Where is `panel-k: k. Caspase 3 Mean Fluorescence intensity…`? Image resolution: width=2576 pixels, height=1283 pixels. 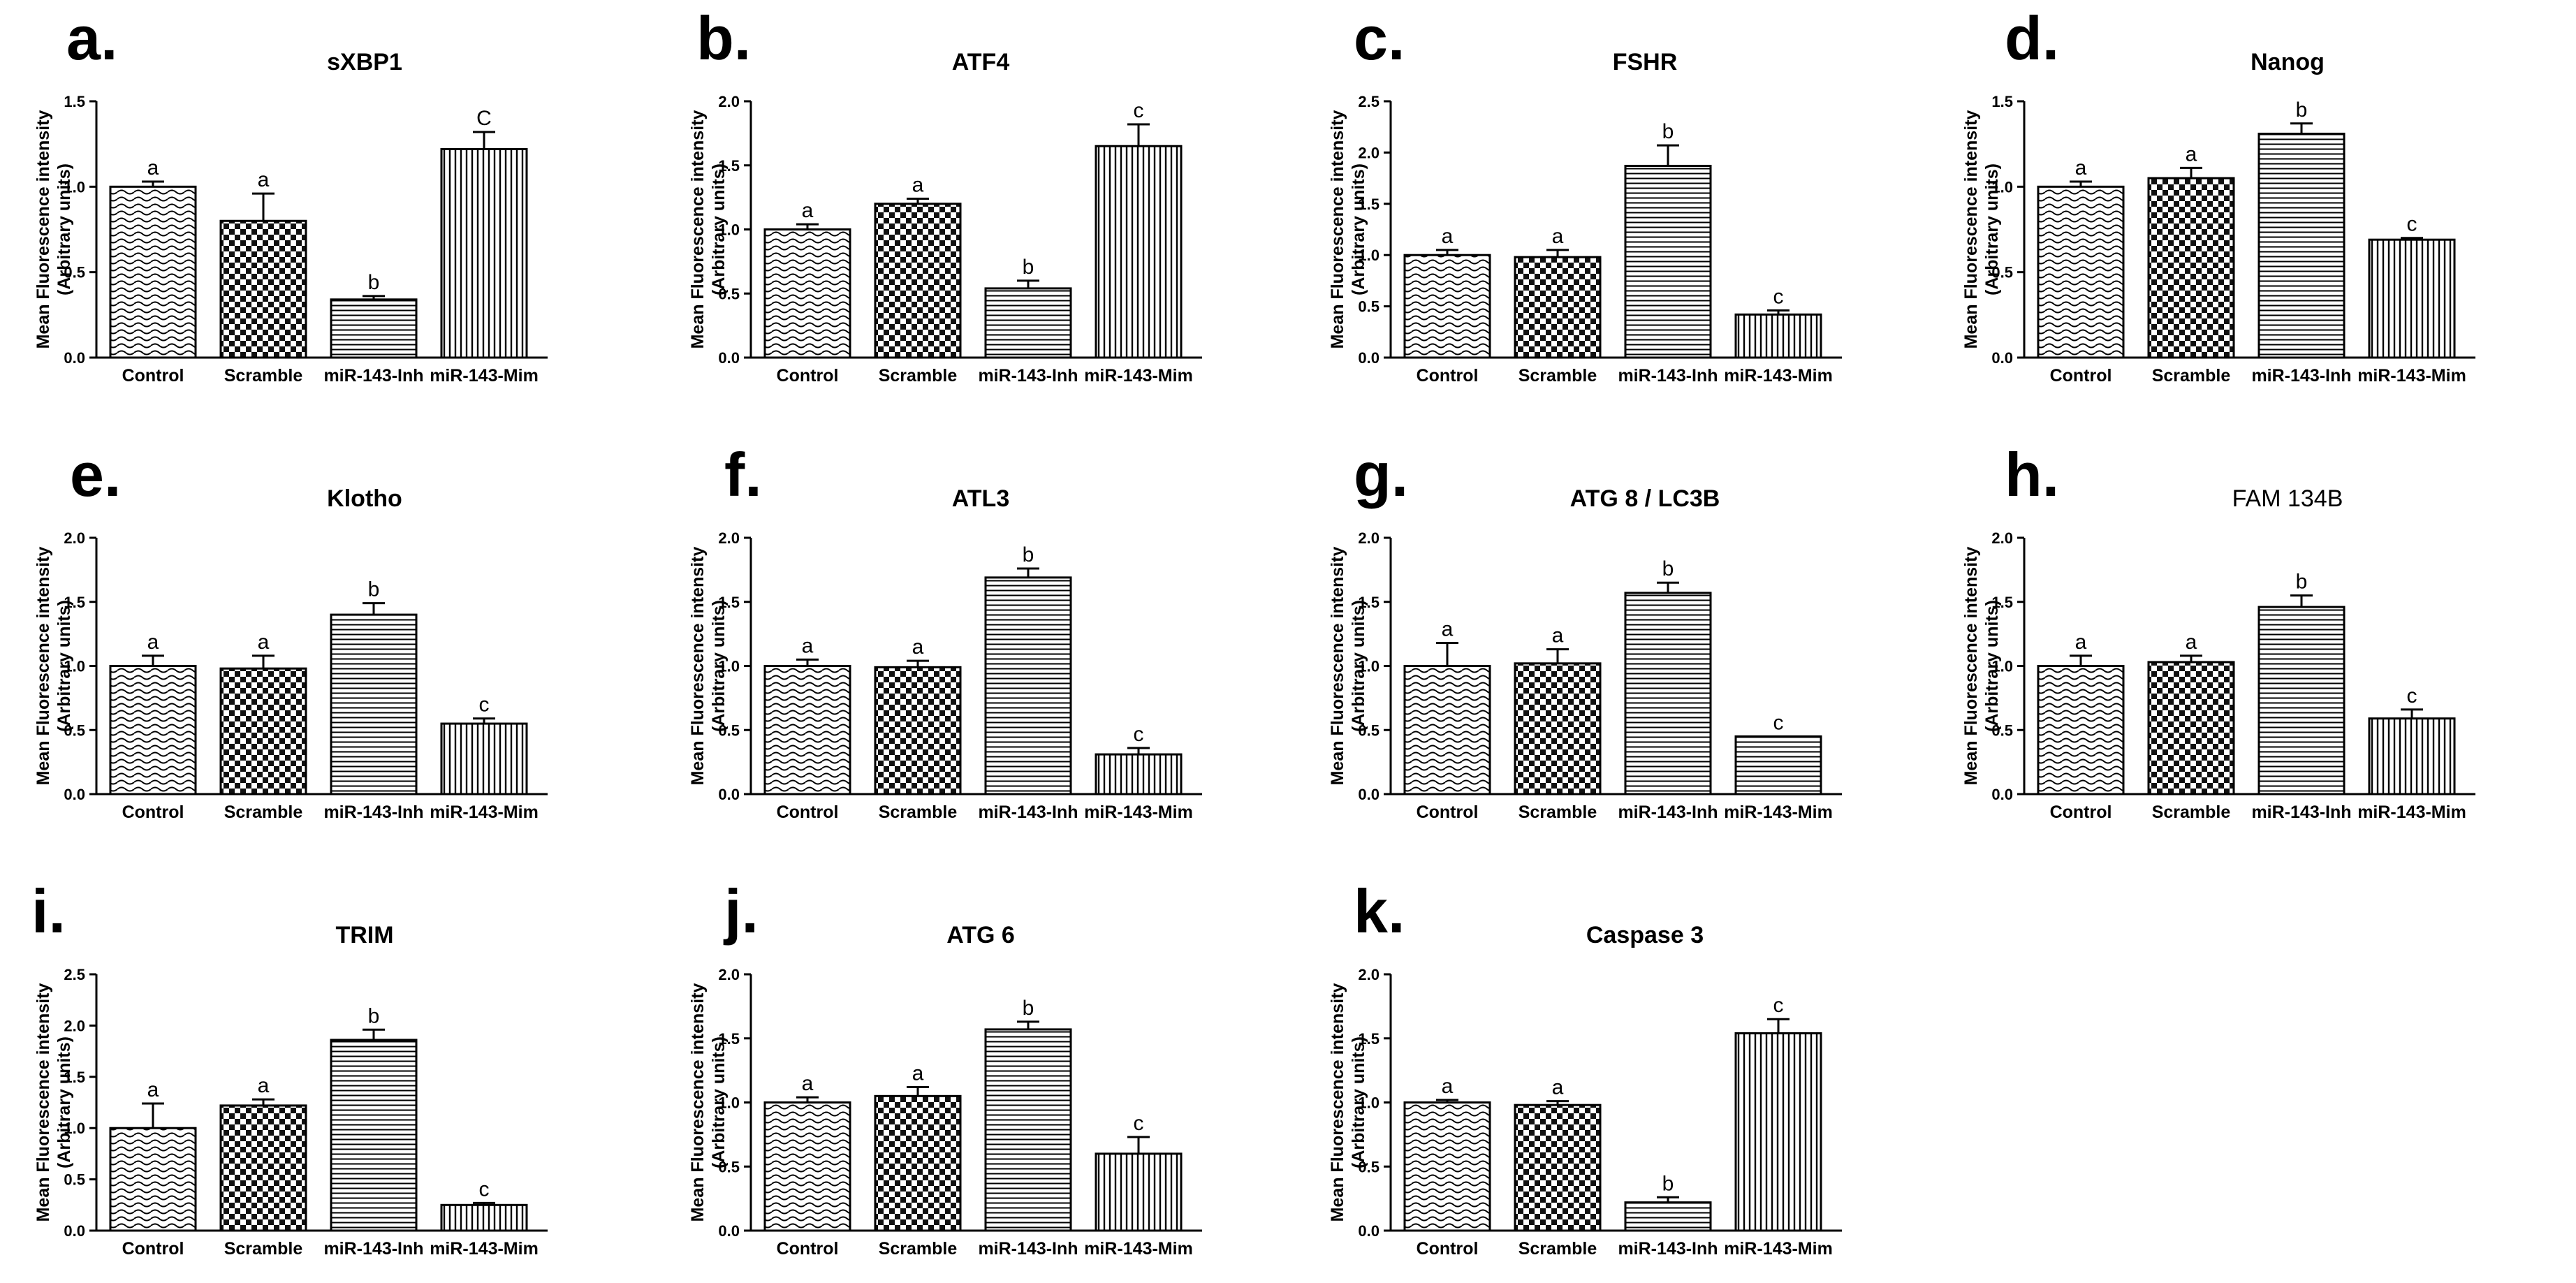 panel-k: k. Caspase 3 Mean Fluorescence intensity… is located at coordinates (1585, 1068).